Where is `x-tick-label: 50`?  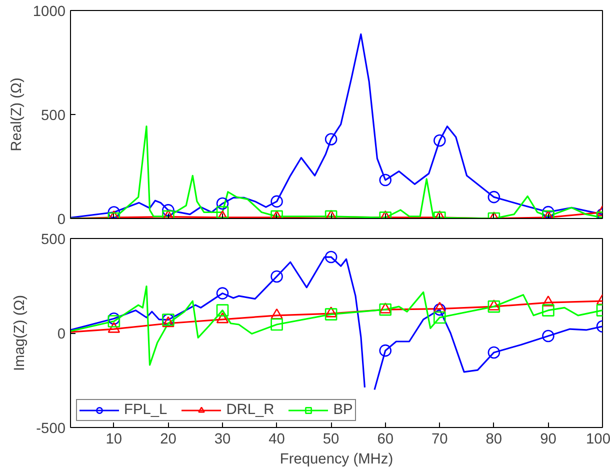
x-tick-label: 50 is located at coordinates (331, 440).